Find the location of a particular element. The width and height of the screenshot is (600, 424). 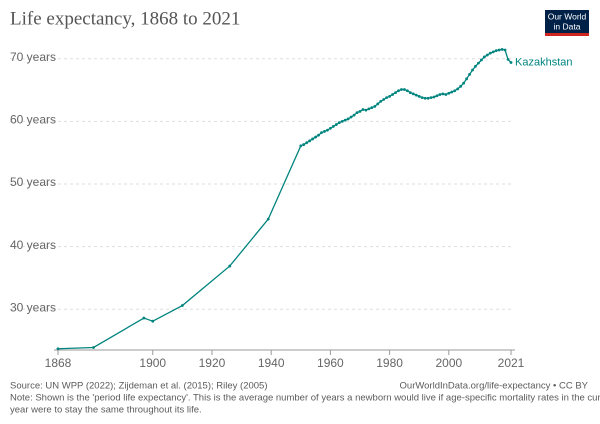

logo-box is located at coordinates (567, 23).